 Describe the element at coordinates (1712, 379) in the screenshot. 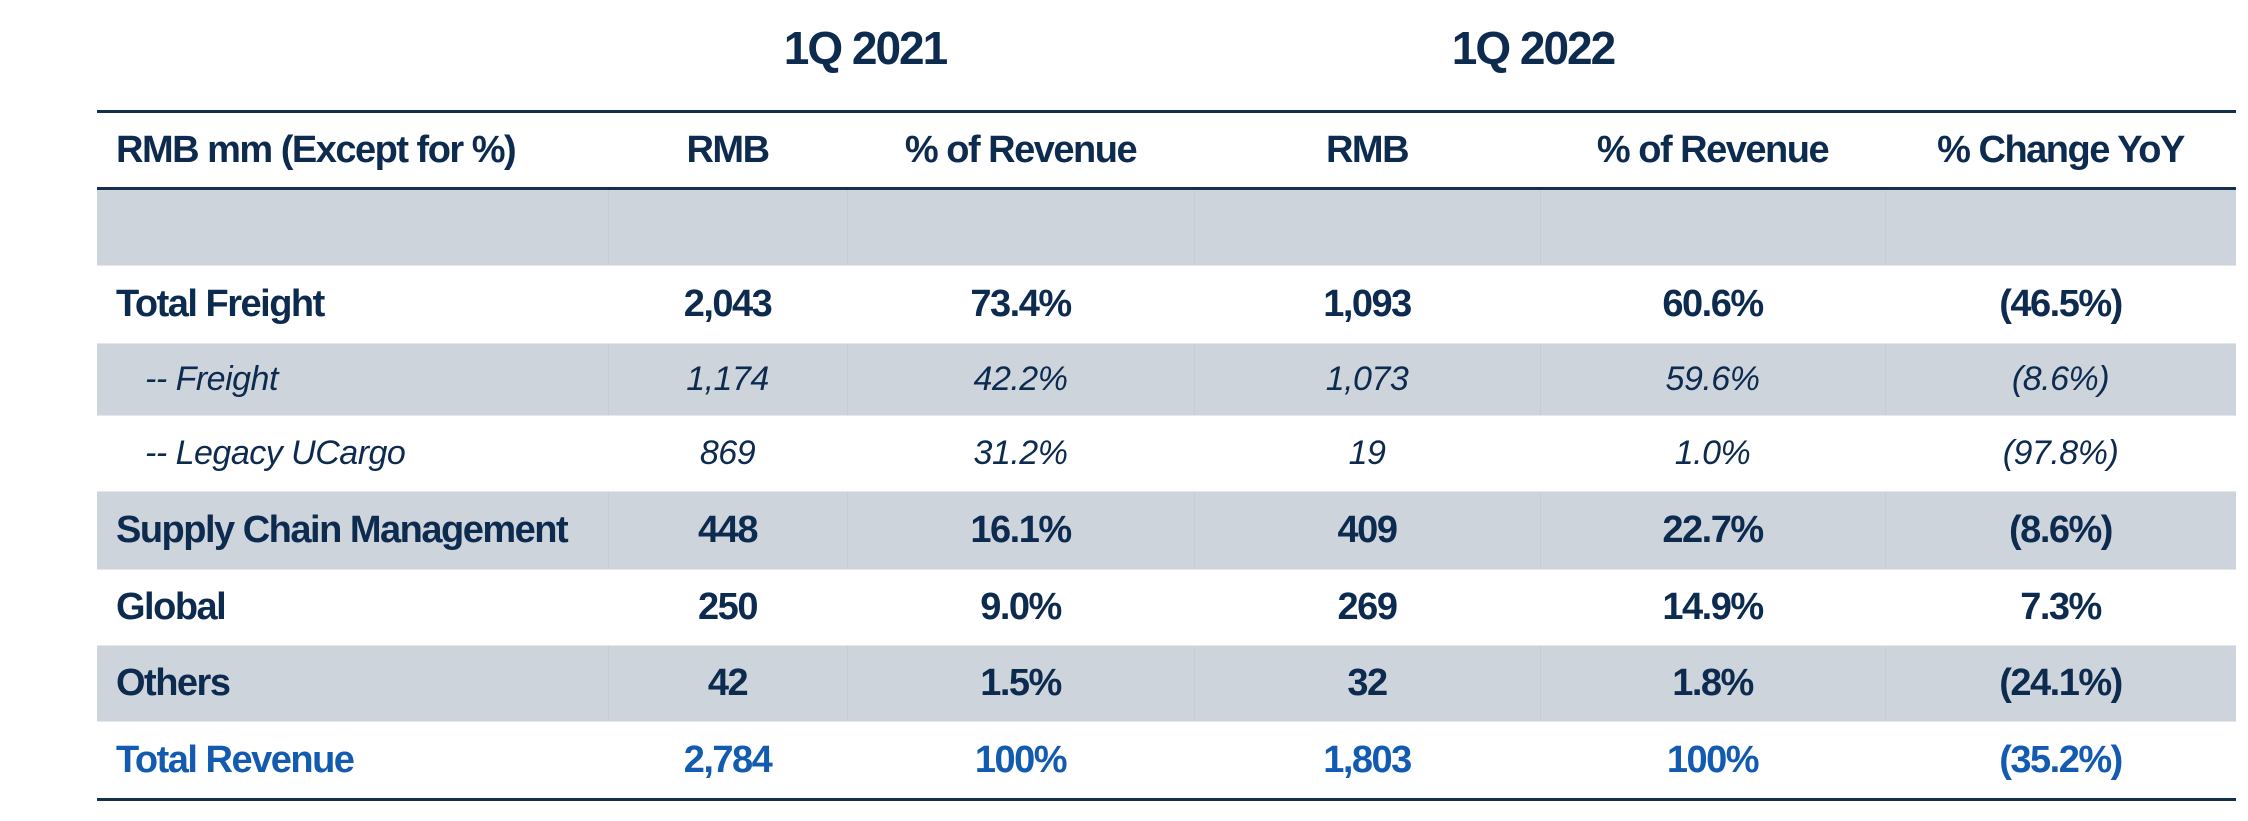

I see `pct-revenue-2022: 59.6%` at that location.